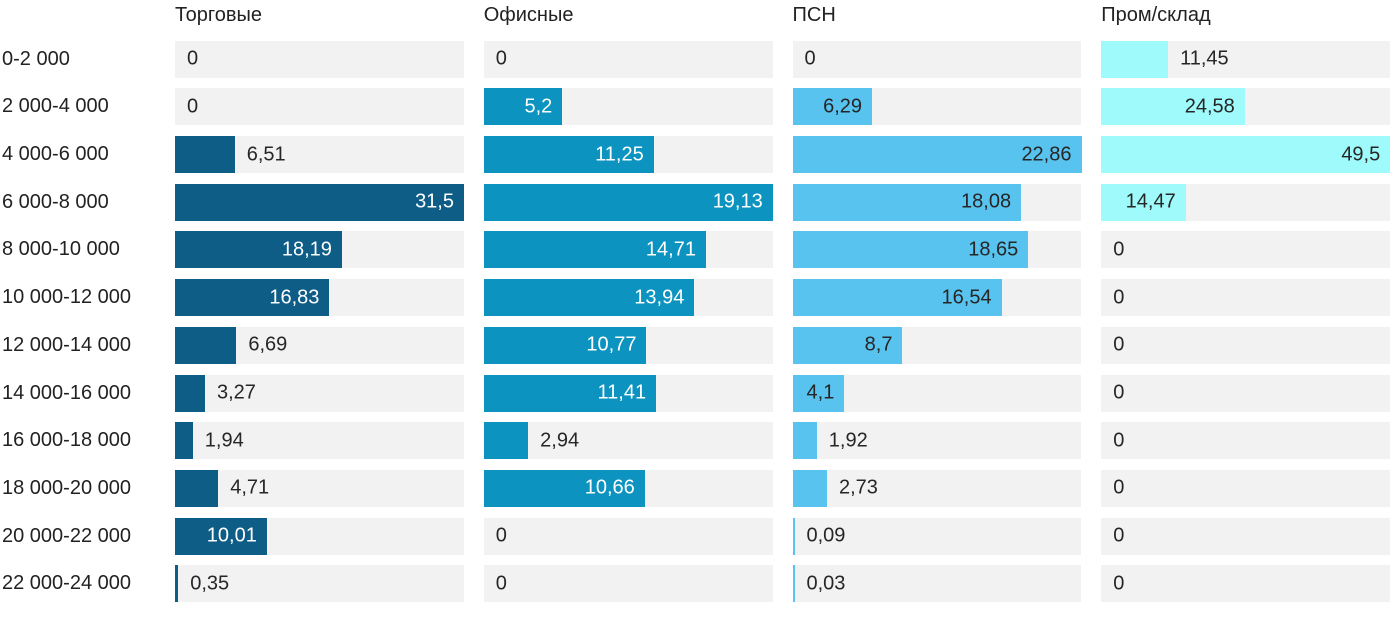  Describe the element at coordinates (67, 583) in the screenshot. I see `category-label: 22 000-24 000` at that location.